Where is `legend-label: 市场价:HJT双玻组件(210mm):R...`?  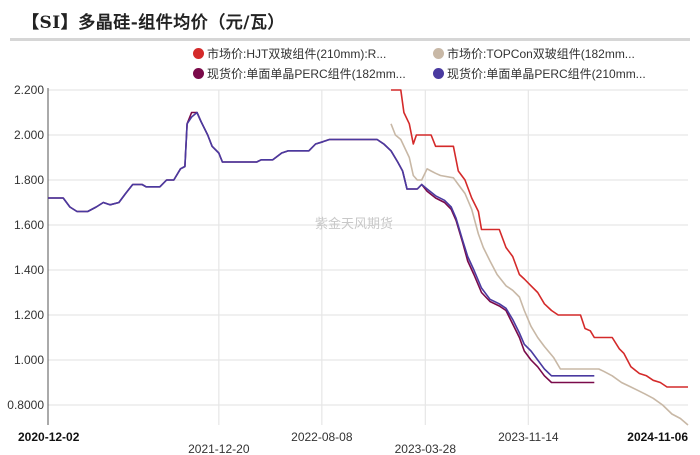
legend-label: 市场价:HJT双玻组件(210mm):R... is located at coordinates (297, 54).